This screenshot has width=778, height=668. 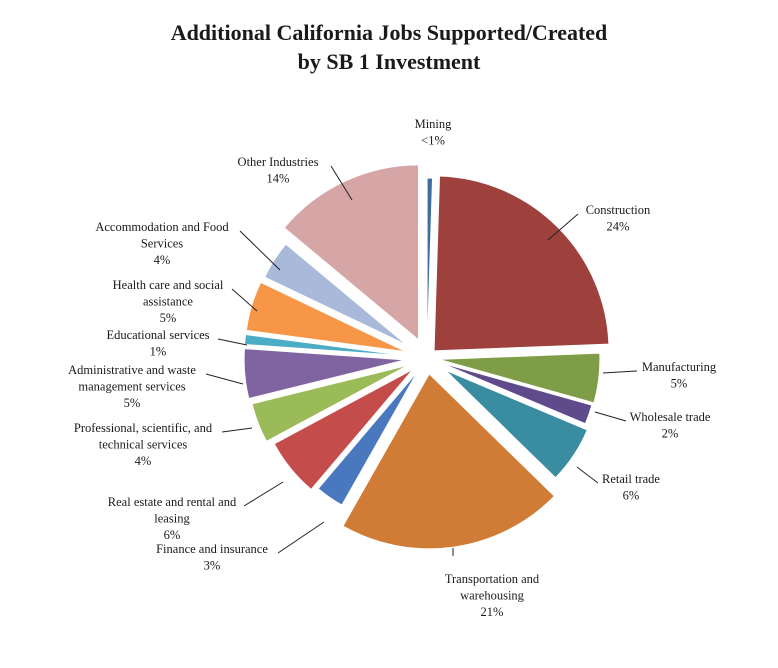 What do you see at coordinates (260, 250) in the screenshot?
I see `leader-line-accommodation-and-food-services` at bounding box center [260, 250].